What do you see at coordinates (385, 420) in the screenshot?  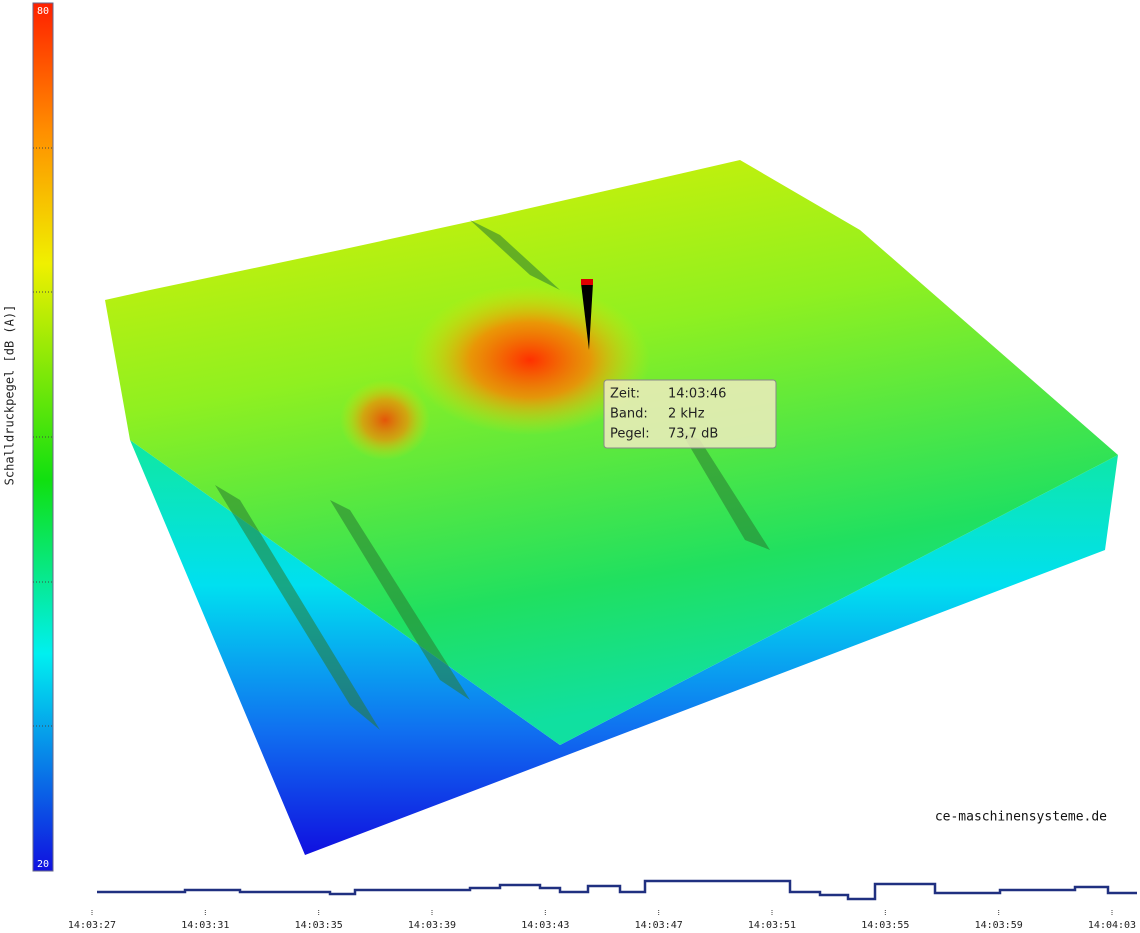 I see `hot-region` at bounding box center [385, 420].